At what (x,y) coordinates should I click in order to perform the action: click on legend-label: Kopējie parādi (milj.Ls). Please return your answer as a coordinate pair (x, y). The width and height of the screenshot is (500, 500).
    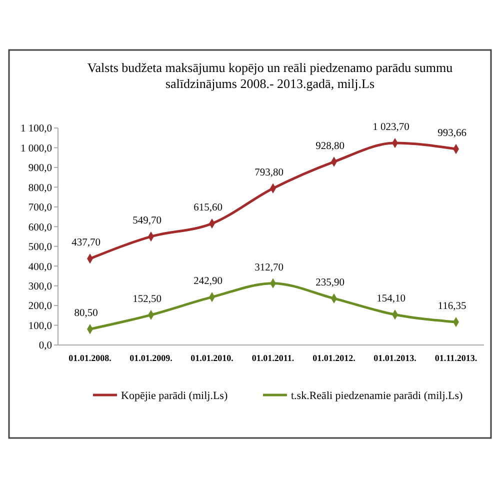
    Looking at the image, I should click on (174, 396).